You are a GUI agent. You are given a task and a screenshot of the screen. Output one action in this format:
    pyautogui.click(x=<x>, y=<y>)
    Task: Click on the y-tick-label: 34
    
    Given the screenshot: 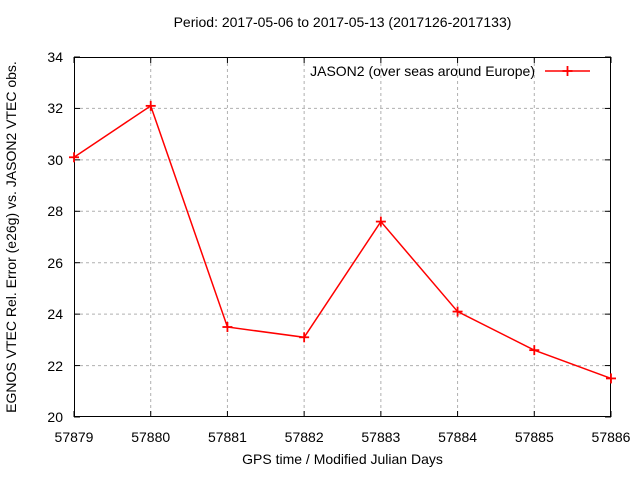 What is the action you would take?
    pyautogui.click(x=55, y=57)
    